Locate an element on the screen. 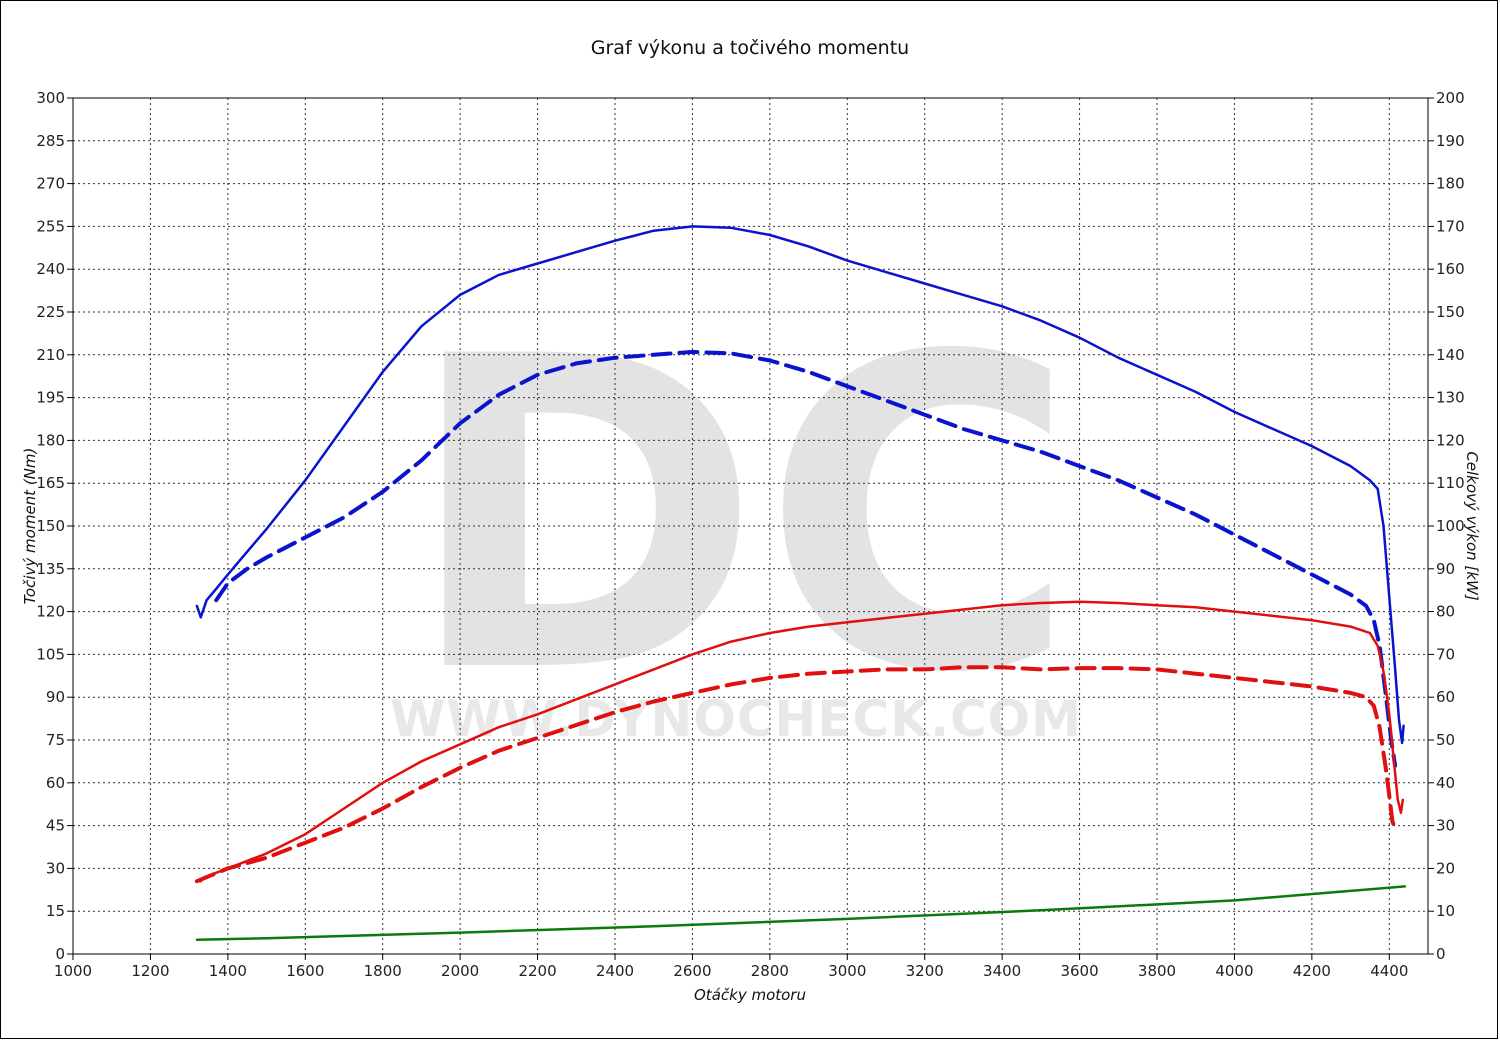 This screenshot has height=1044, width=1500. y-left-tick-label: 225 is located at coordinates (50, 312).